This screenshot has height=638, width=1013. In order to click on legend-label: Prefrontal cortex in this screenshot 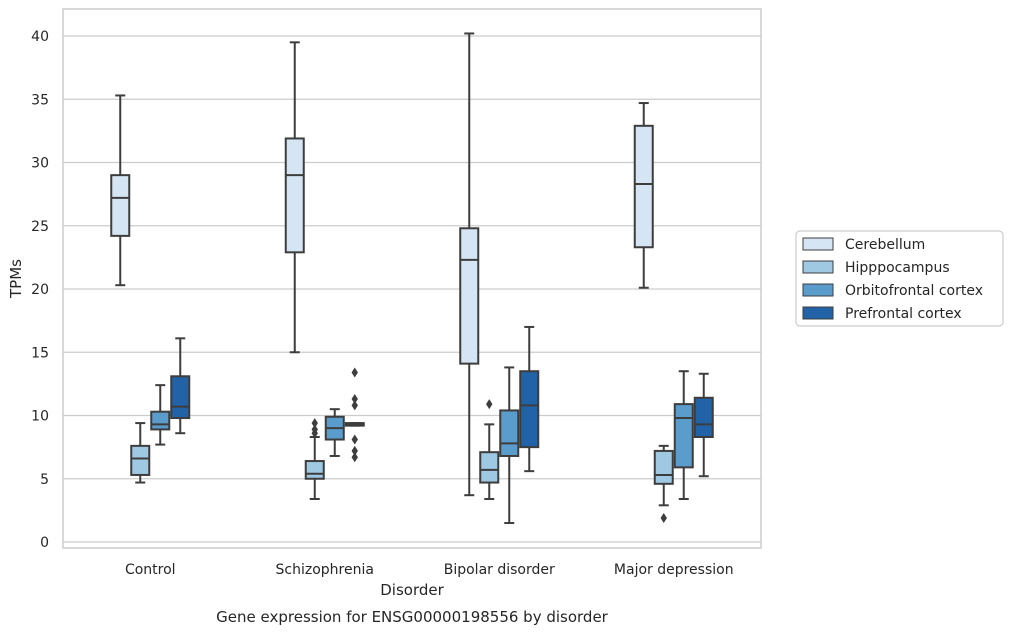, I will do `click(903, 314)`.